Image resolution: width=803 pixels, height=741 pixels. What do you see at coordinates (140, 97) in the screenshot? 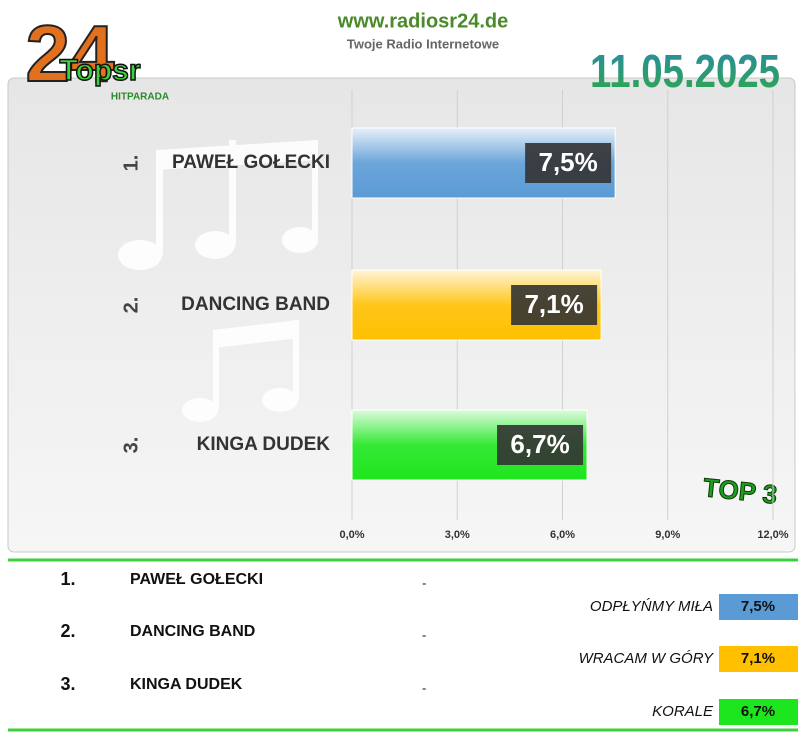
I see `logo-sub: HITPARADA` at bounding box center [140, 97].